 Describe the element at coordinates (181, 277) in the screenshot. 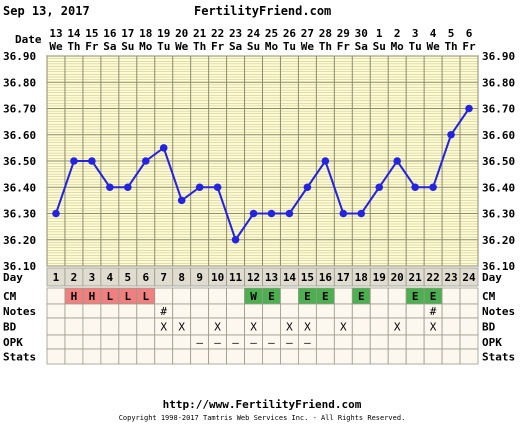

I see `day-value: 8` at that location.